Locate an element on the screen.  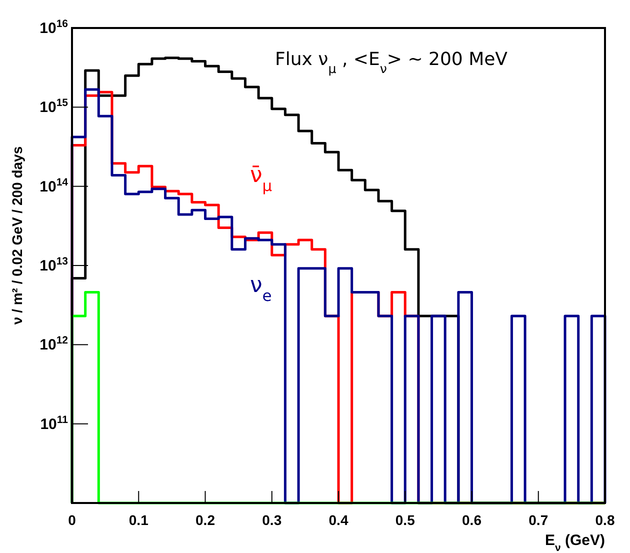
x-tick-label: 0.1 is located at coordinates (138, 520).